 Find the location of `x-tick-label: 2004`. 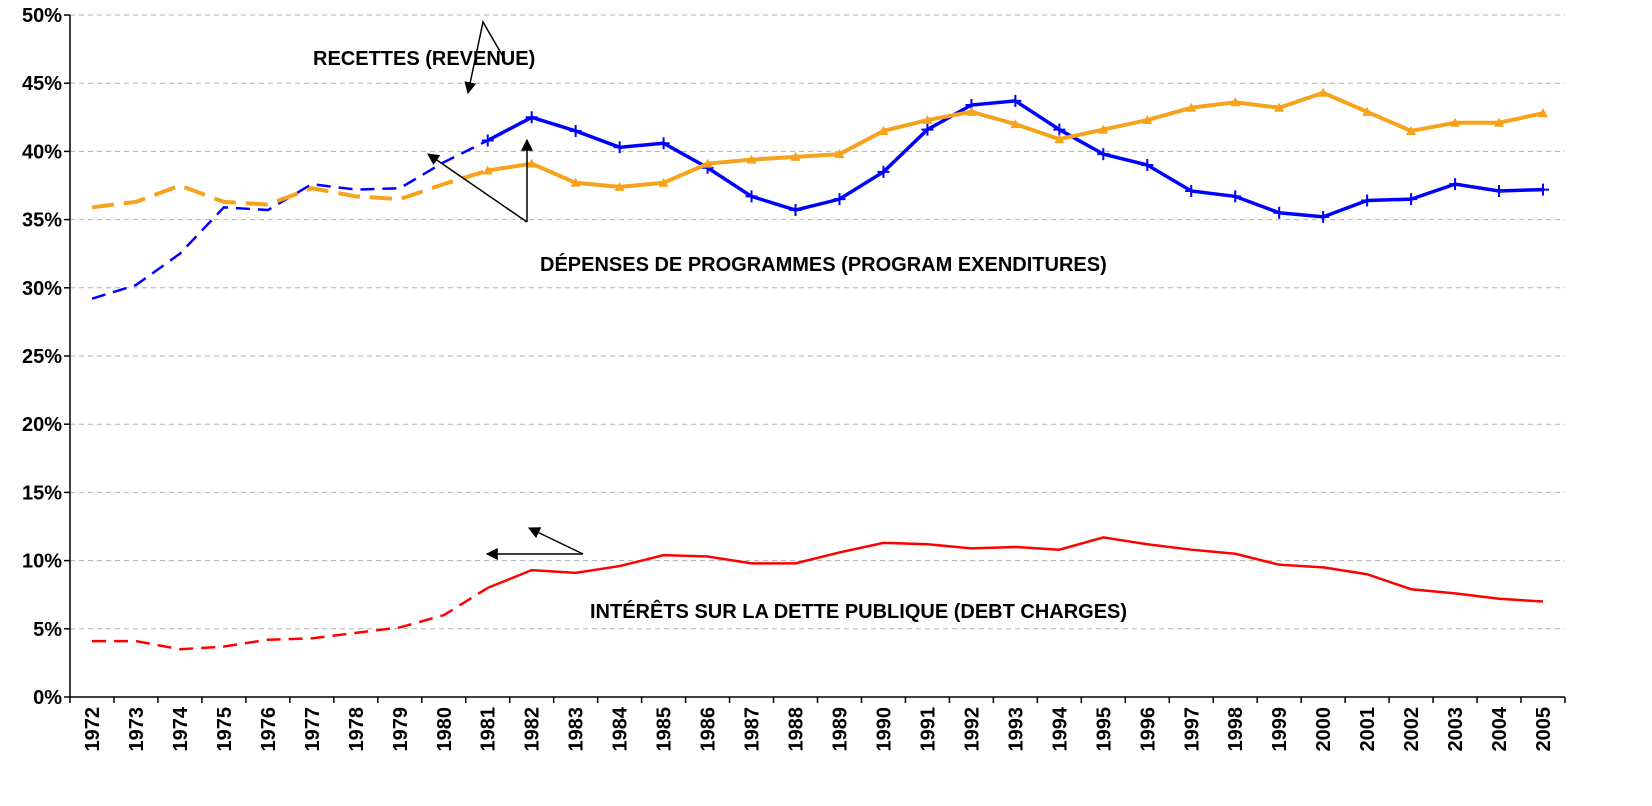

x-tick-label: 2004 is located at coordinates (1500, 728).